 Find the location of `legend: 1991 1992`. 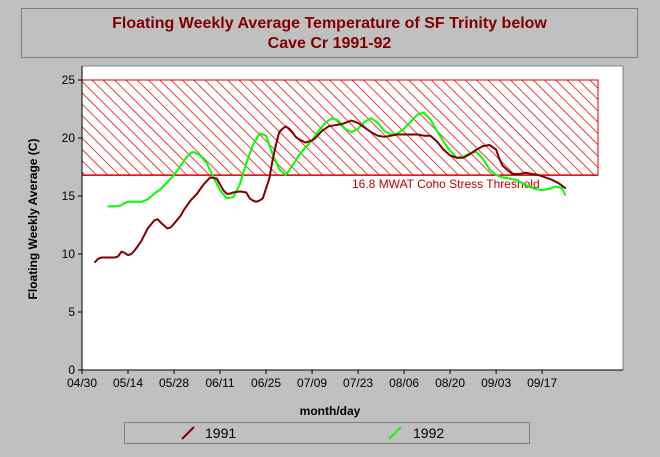

legend: 1991 1992 is located at coordinates (327, 433).